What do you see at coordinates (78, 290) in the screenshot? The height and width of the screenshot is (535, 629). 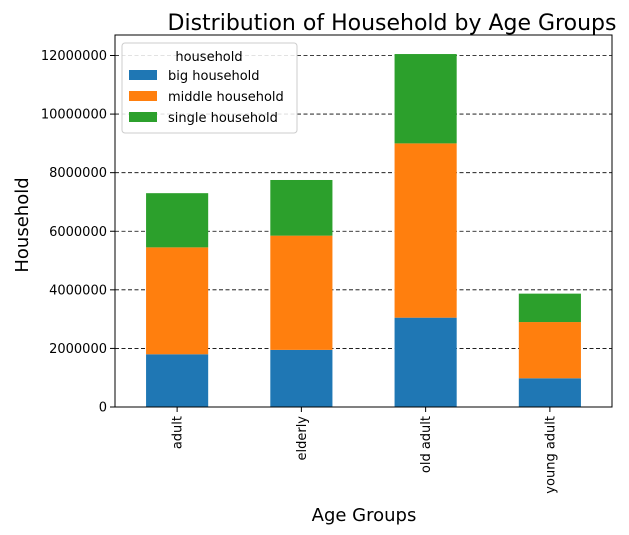 I see `y-tick-label: 4000000` at bounding box center [78, 290].